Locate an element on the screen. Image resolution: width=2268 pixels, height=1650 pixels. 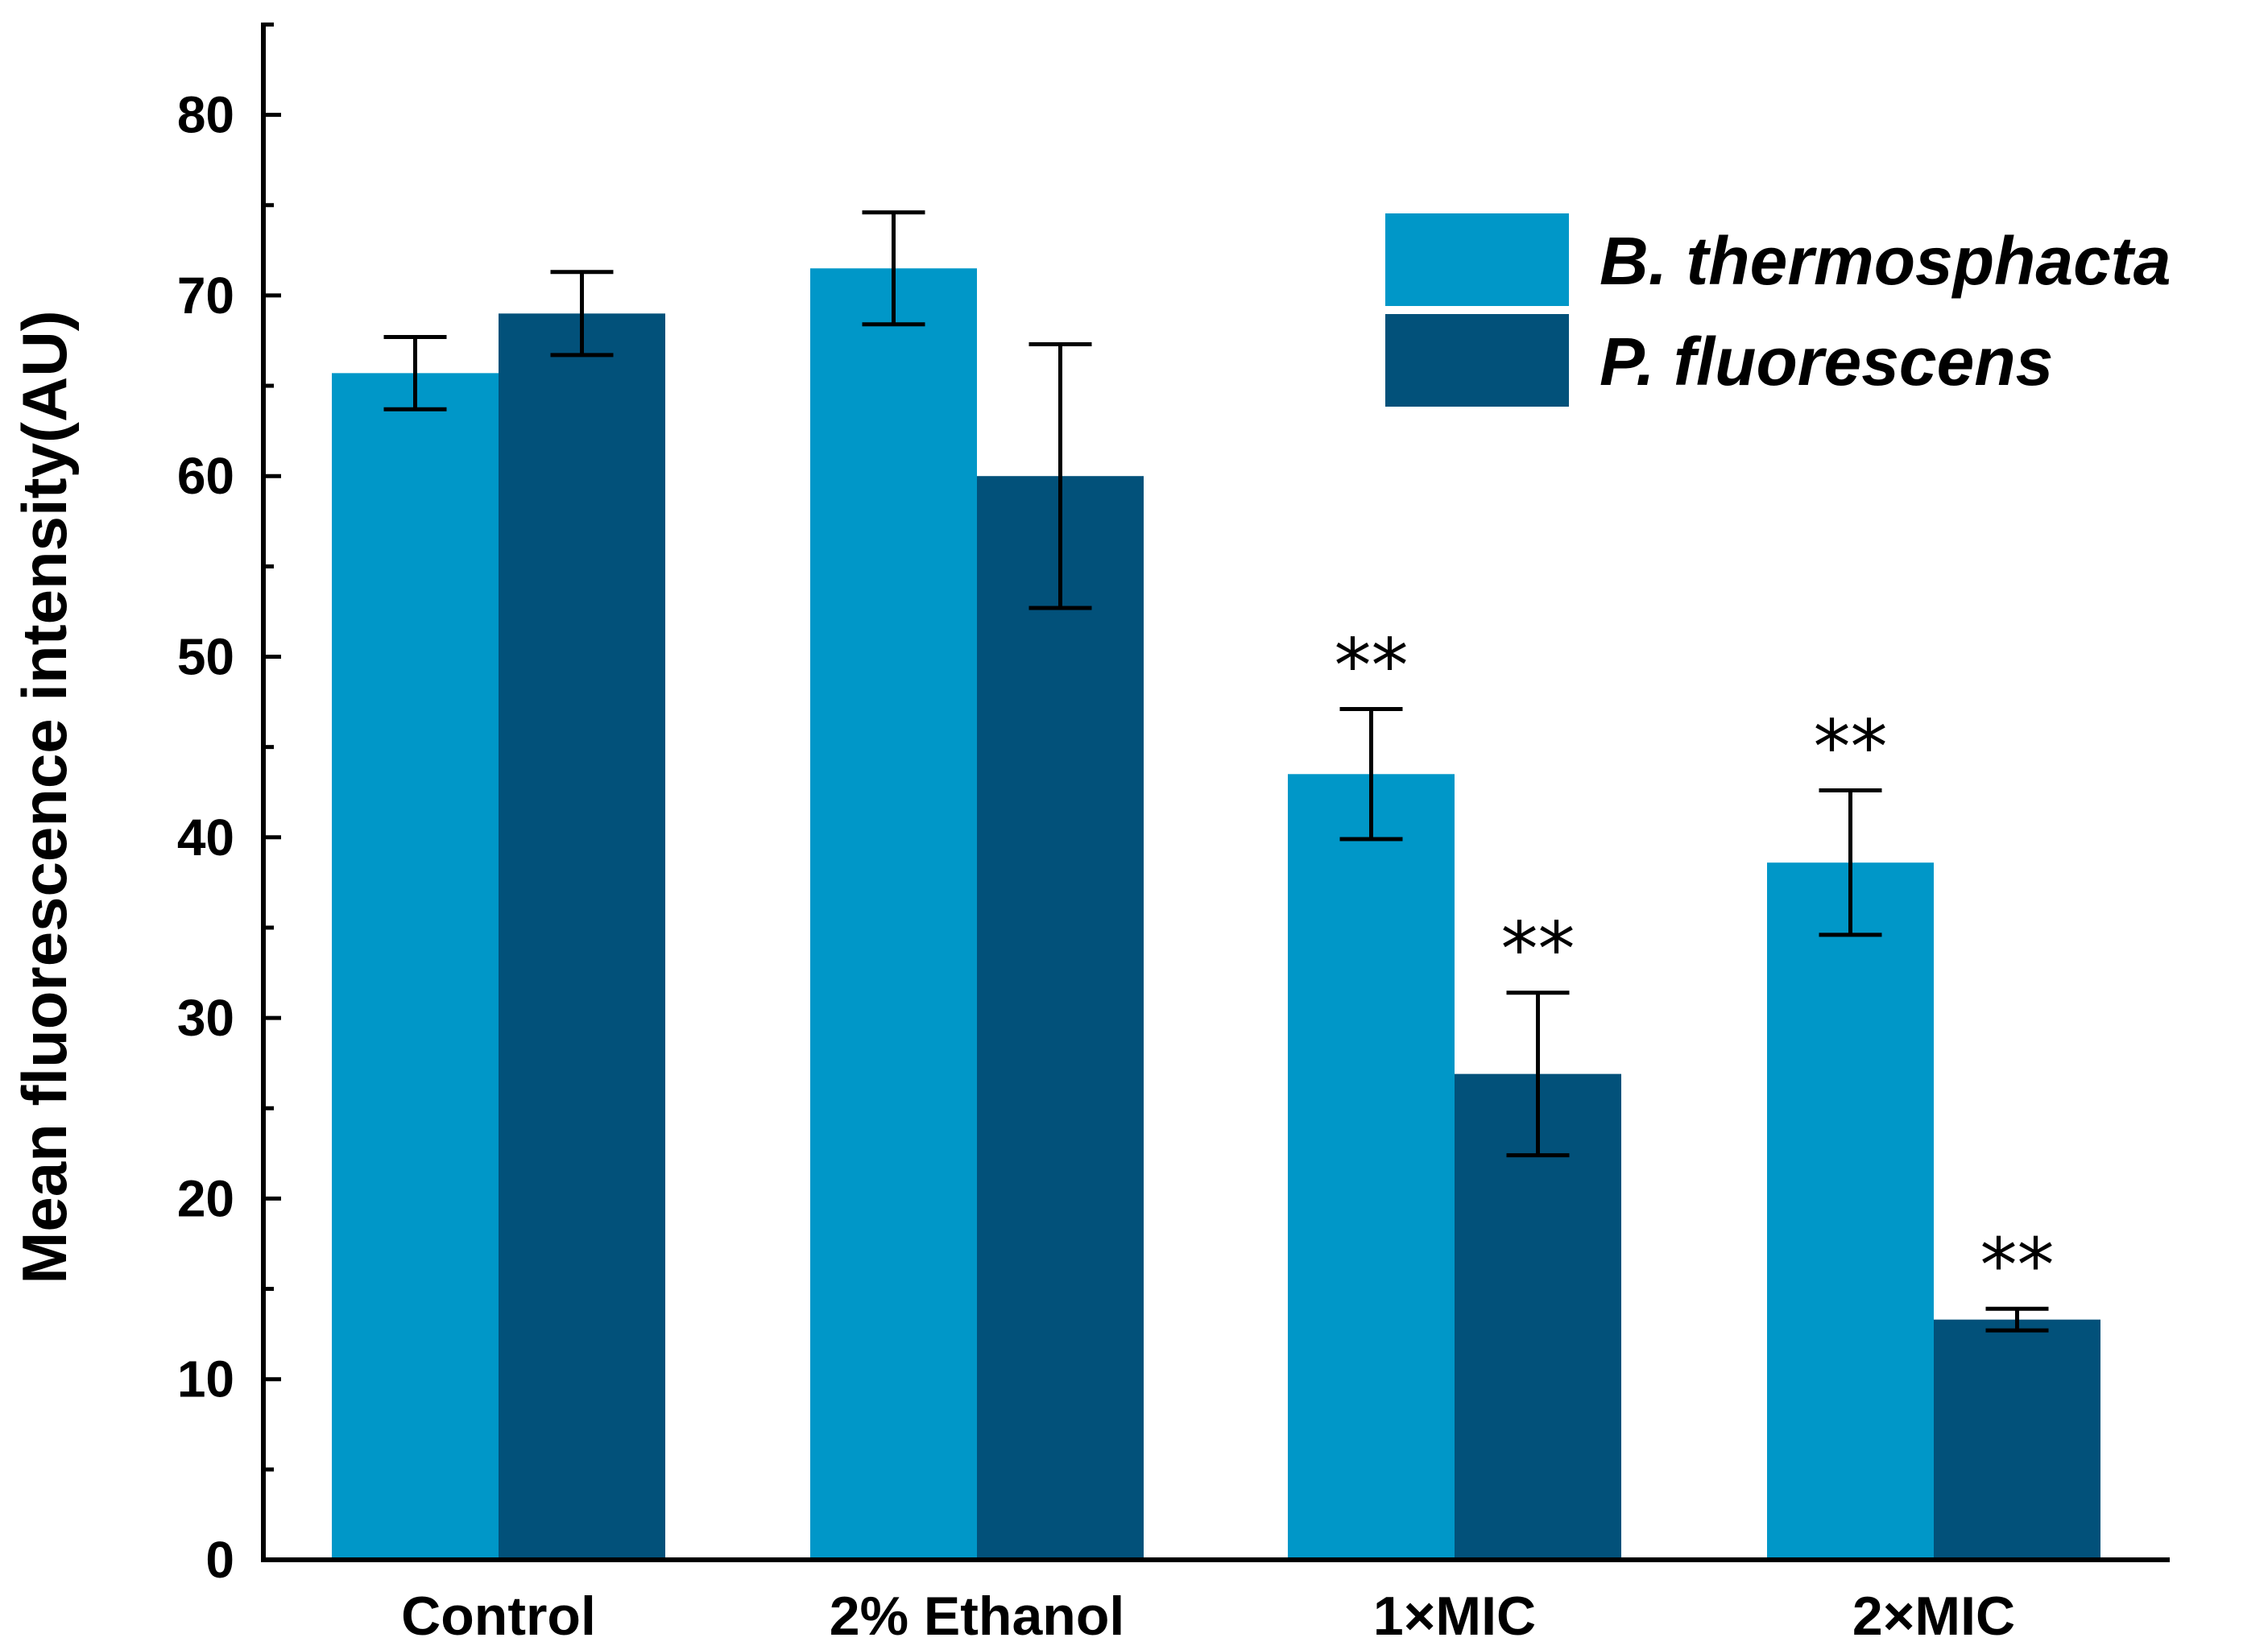
y-tick-label: 30 is located at coordinates (205, 1018).